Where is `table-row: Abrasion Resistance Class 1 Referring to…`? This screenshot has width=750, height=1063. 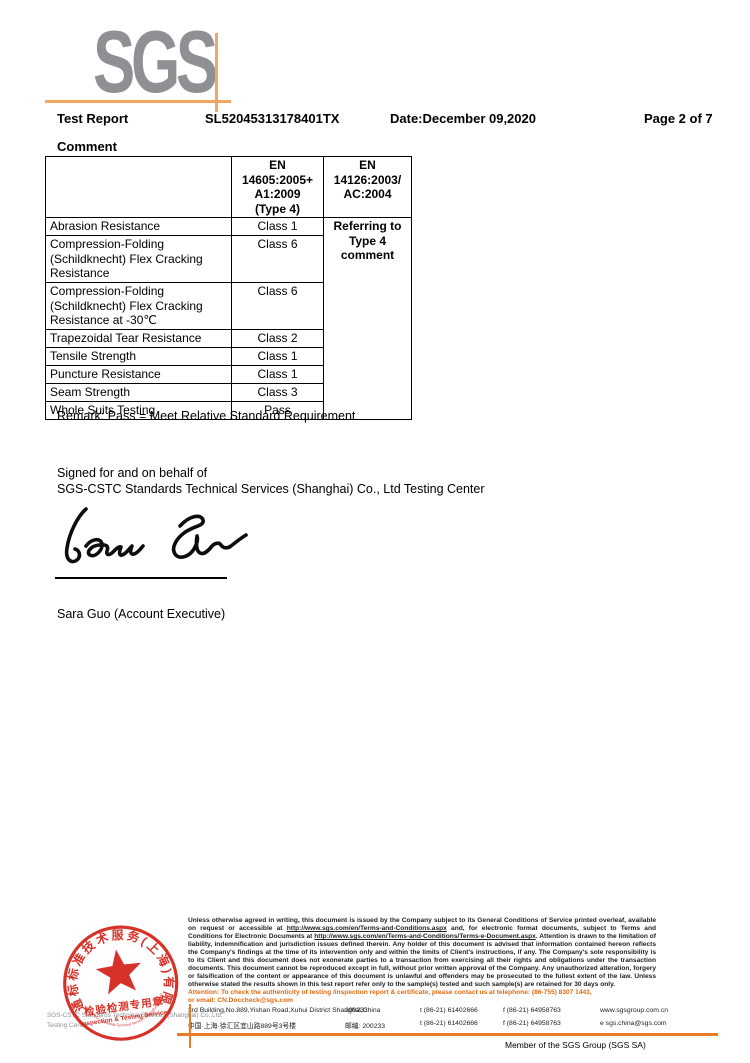
table-row: Abrasion Resistance Class 1 Referring to… is located at coordinates (228, 318).